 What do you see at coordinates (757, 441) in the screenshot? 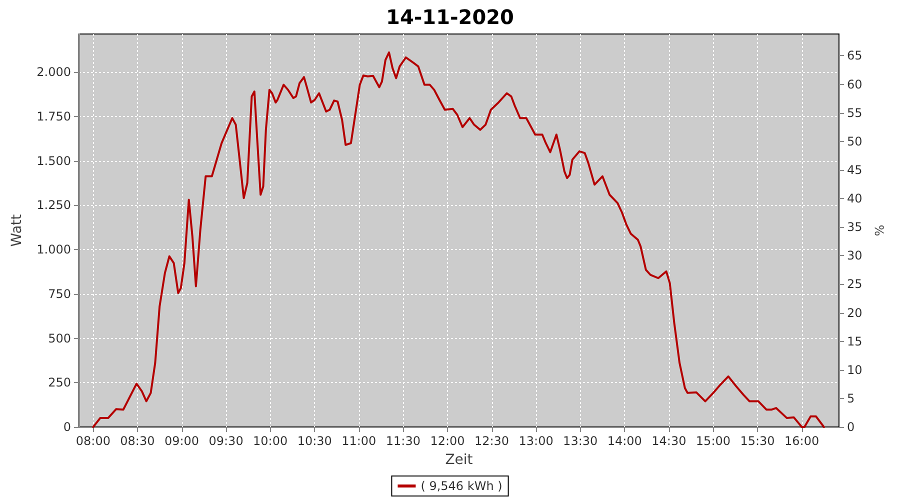
I see `x-tick-label: 15:30` at bounding box center [757, 441].